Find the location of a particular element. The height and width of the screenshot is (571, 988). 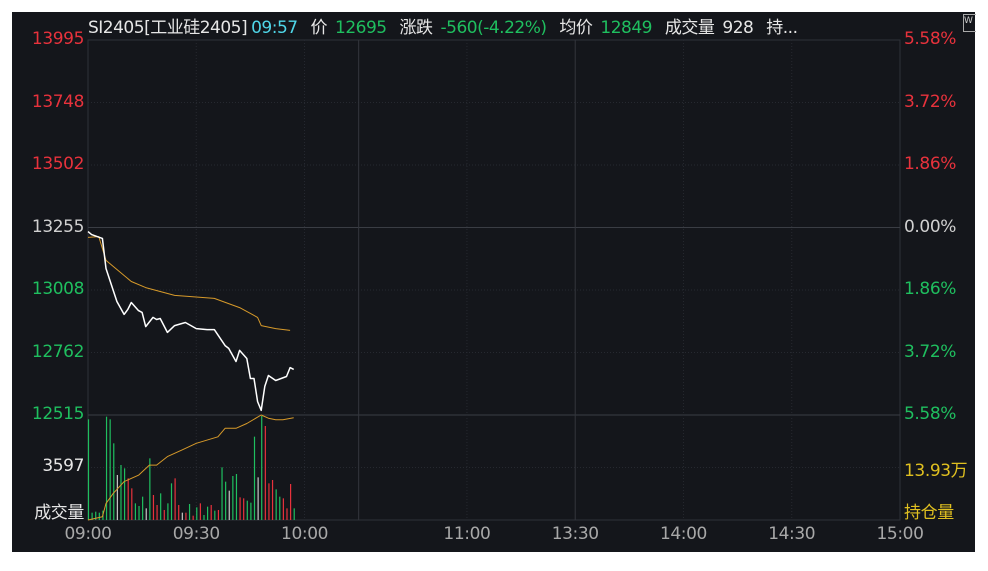

open-interest-line is located at coordinates (190, 467).